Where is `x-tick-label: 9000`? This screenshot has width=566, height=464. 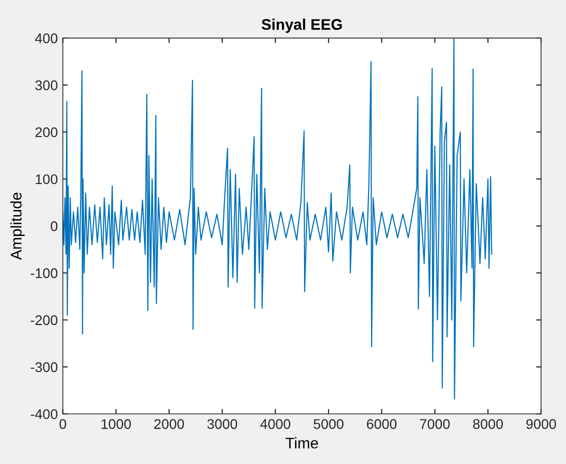 x-tick-label: 9000 is located at coordinates (541, 424).